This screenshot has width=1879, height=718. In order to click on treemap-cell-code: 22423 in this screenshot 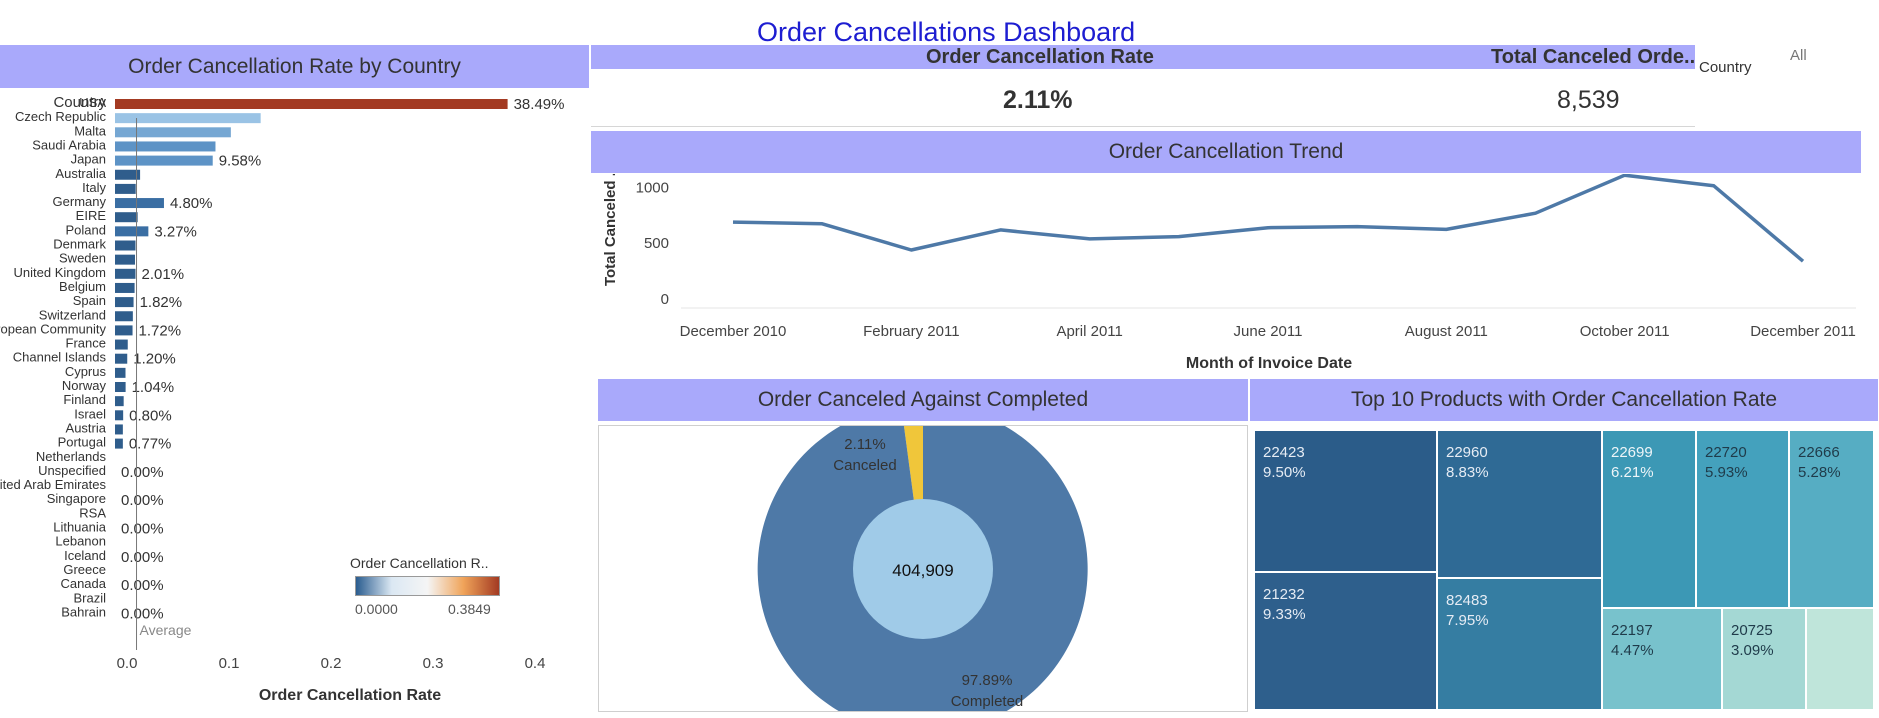, I will do `click(1284, 452)`.